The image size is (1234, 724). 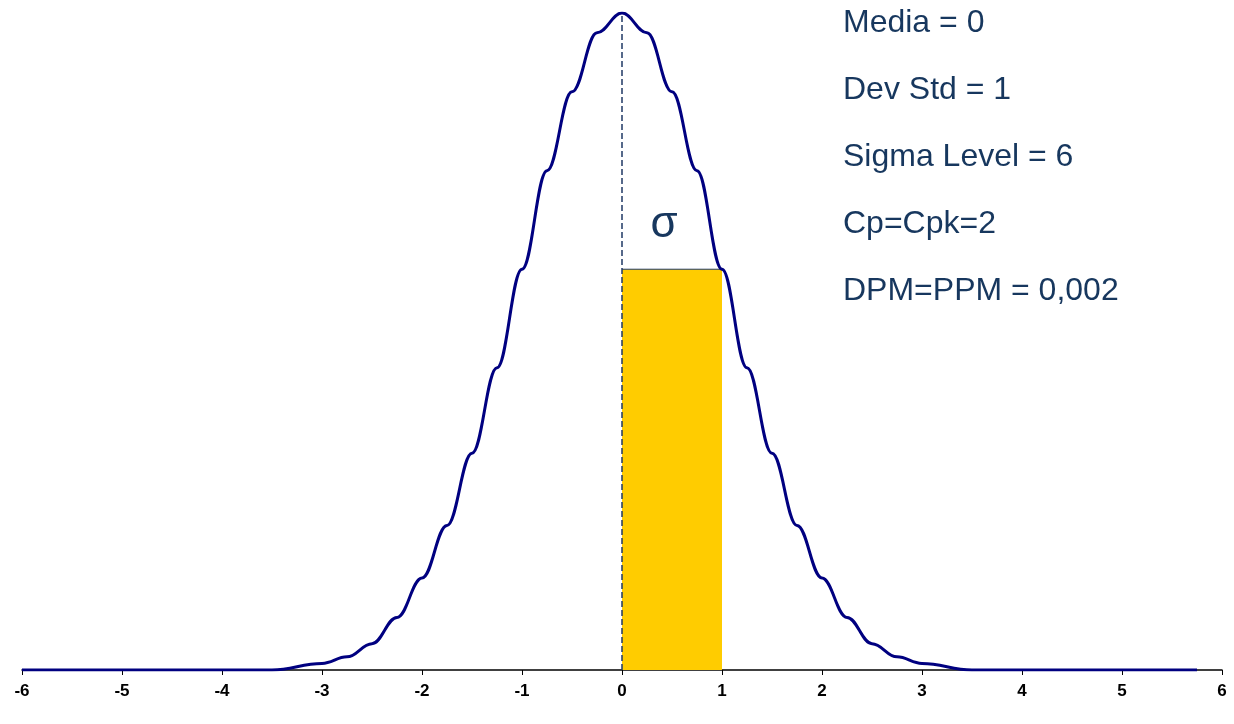 I want to click on annotation: σ, so click(x=664, y=221).